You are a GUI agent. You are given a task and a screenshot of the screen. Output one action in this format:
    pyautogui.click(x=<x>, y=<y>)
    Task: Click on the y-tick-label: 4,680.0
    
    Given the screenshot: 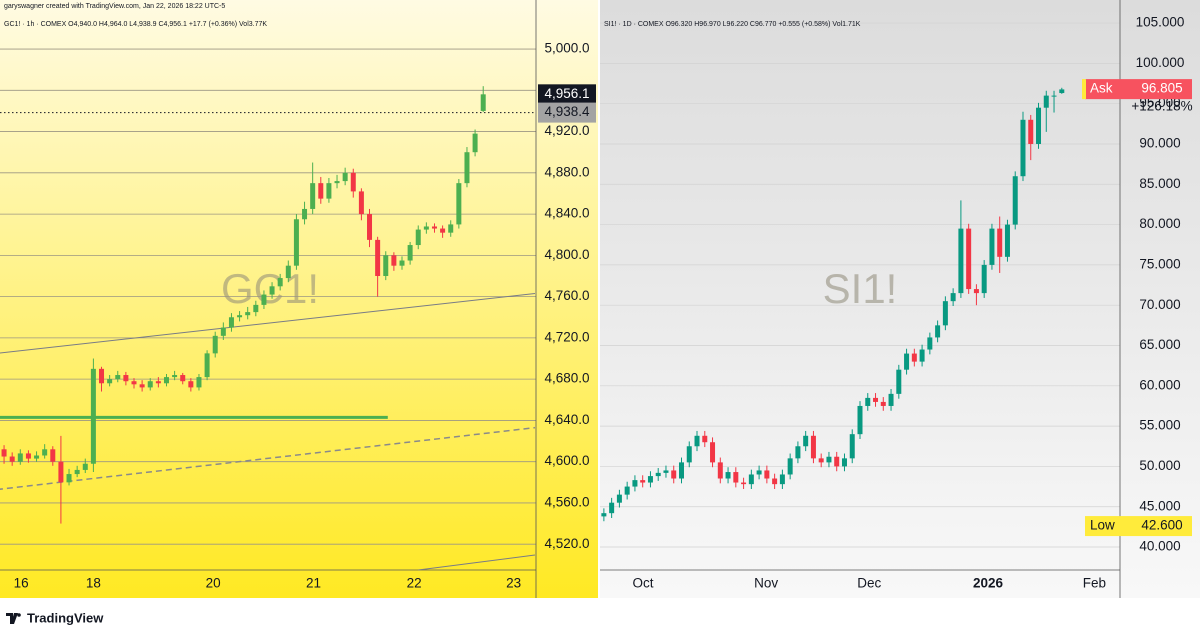 What is the action you would take?
    pyautogui.click(x=566, y=378)
    